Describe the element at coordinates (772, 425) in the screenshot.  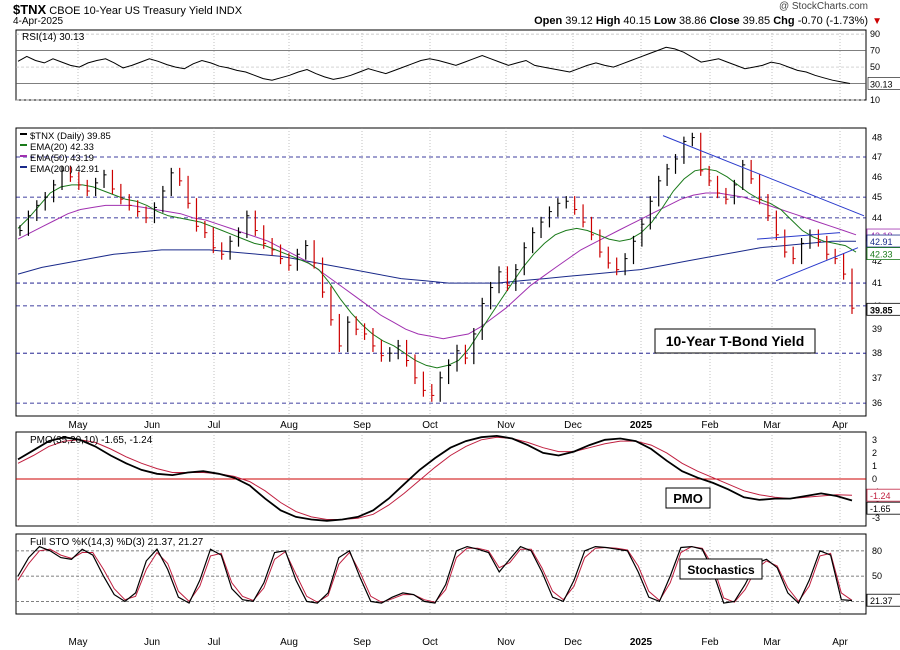
I see `x-axis-label-top: Mar` at that location.